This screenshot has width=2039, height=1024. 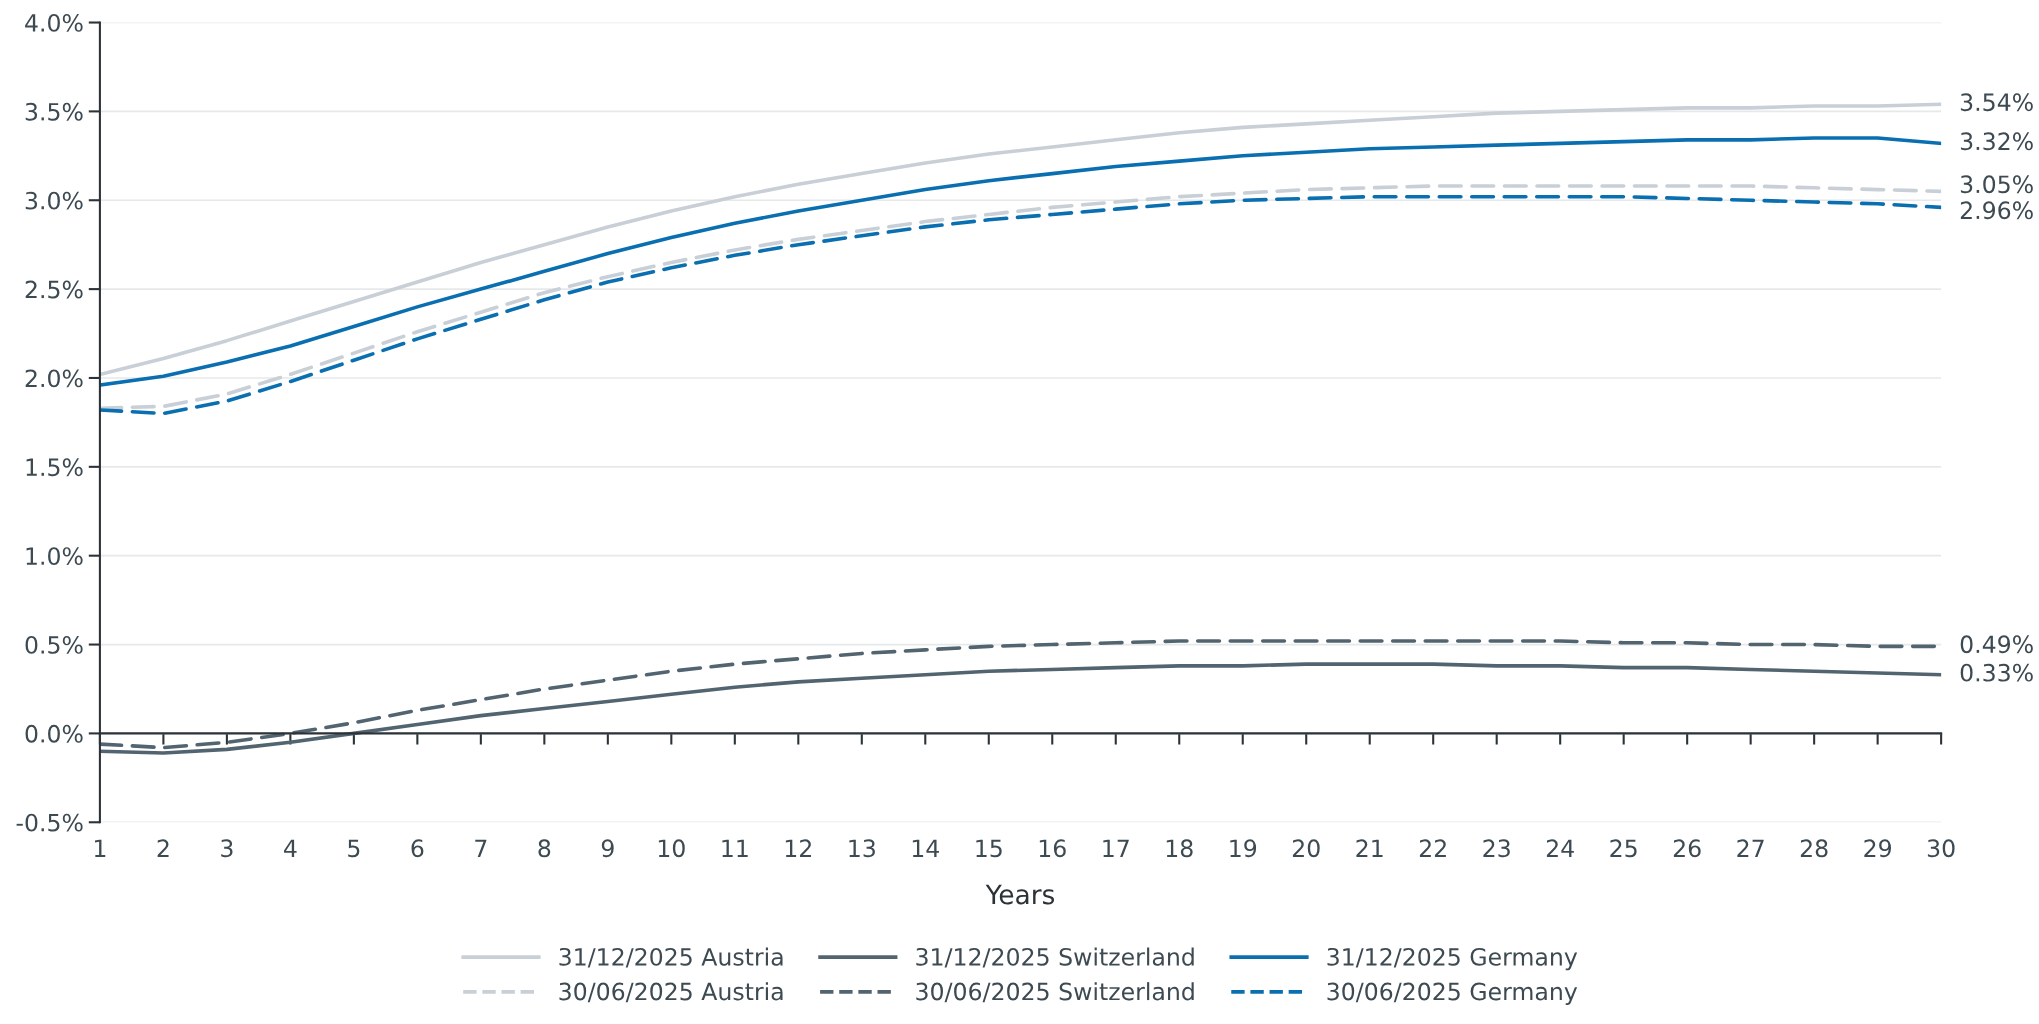 I want to click on x-tick-label: 22, so click(x=1432, y=848).